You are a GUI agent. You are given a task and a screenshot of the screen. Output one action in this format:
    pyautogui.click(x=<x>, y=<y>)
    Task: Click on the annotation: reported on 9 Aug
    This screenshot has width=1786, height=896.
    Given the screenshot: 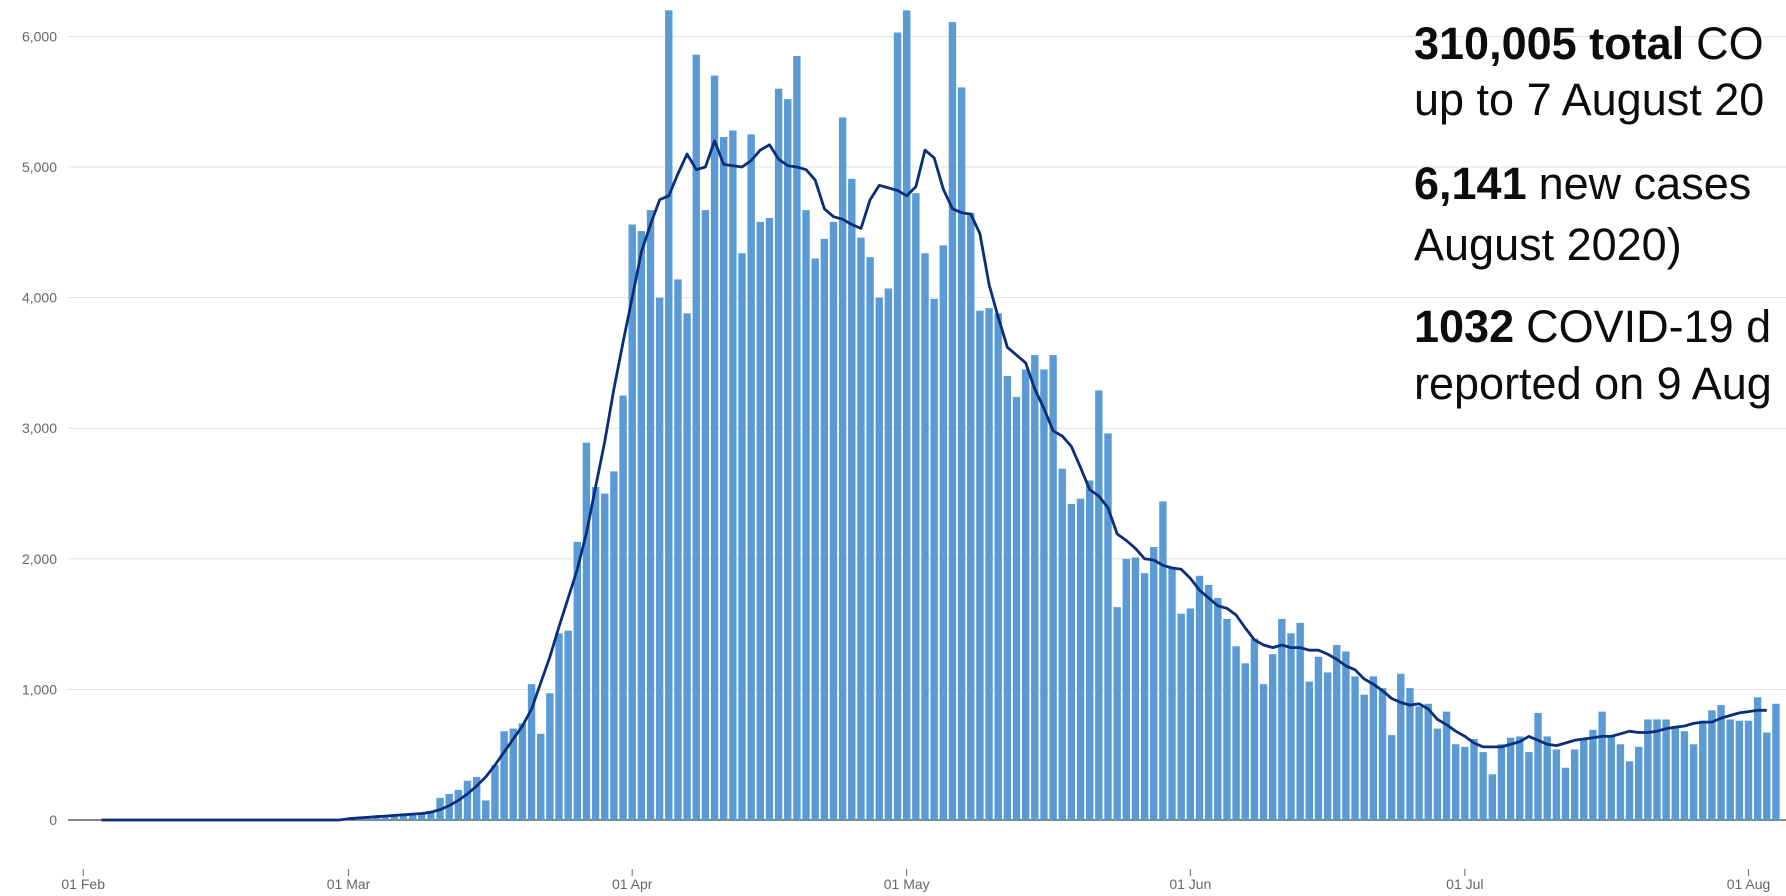 What is the action you would take?
    pyautogui.click(x=1593, y=383)
    